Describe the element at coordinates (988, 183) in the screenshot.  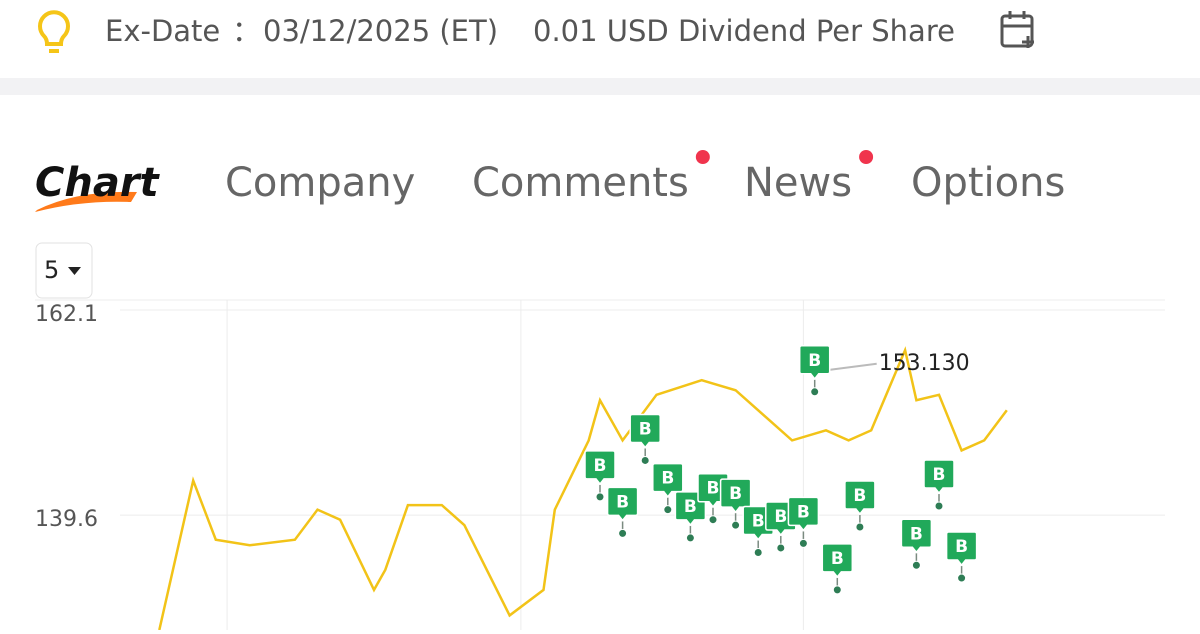
I see `tab: Options` at that location.